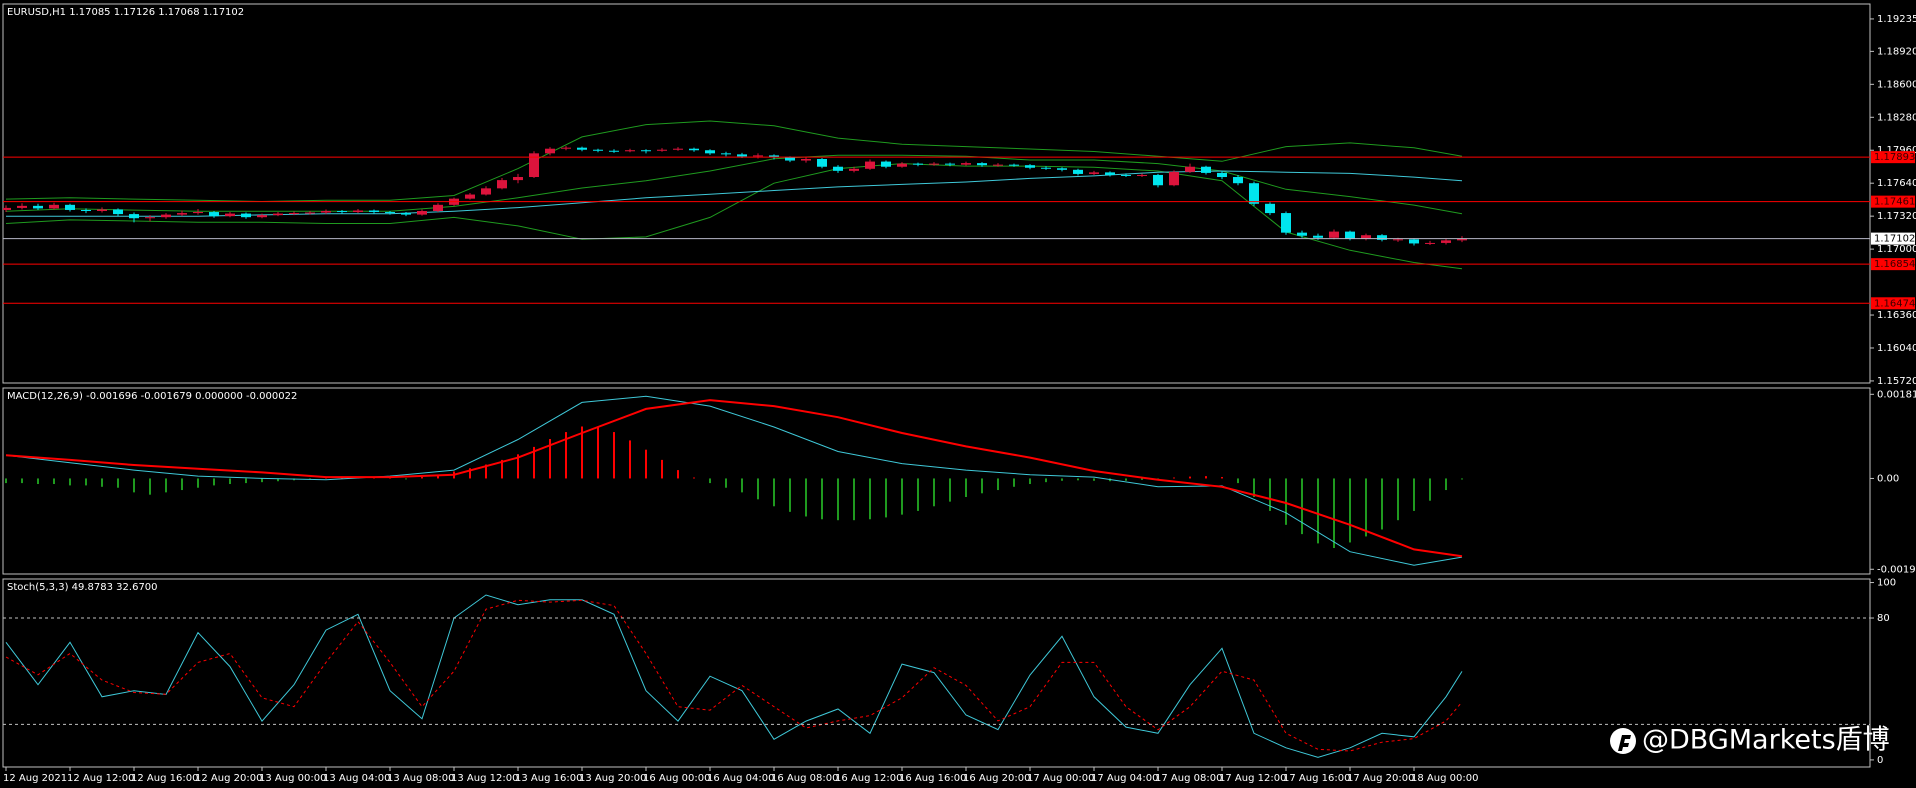 This screenshot has height=788, width=1916. Describe the element at coordinates (1896, 569) in the screenshot. I see `y-tick-label: -0.001958` at that location.